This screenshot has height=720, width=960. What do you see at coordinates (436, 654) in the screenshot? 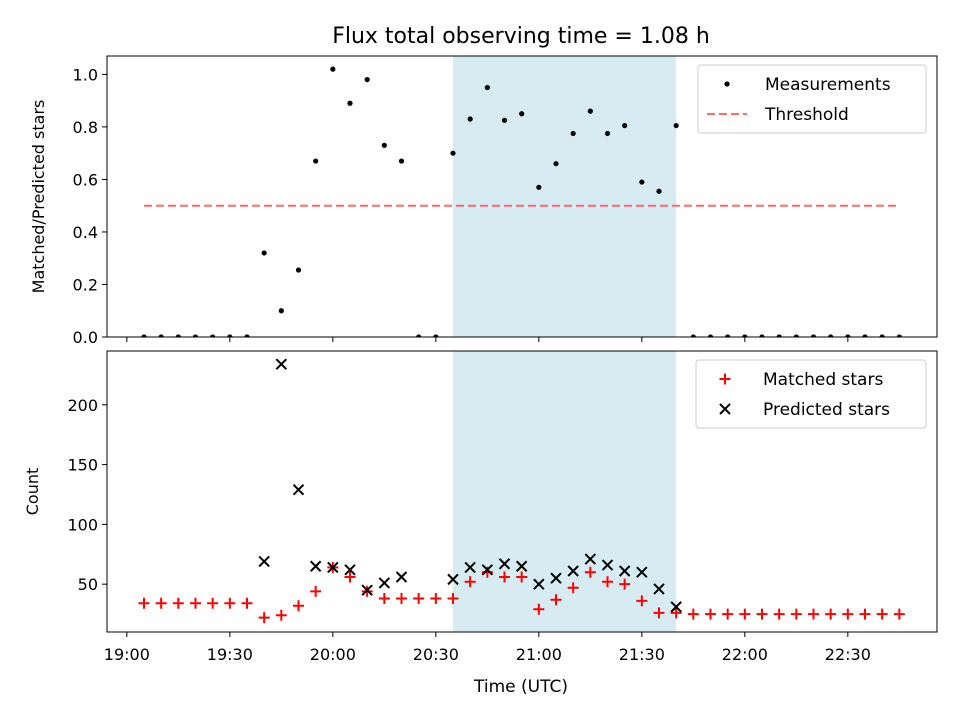
I see `x-tick-label: 20:30` at bounding box center [436, 654].